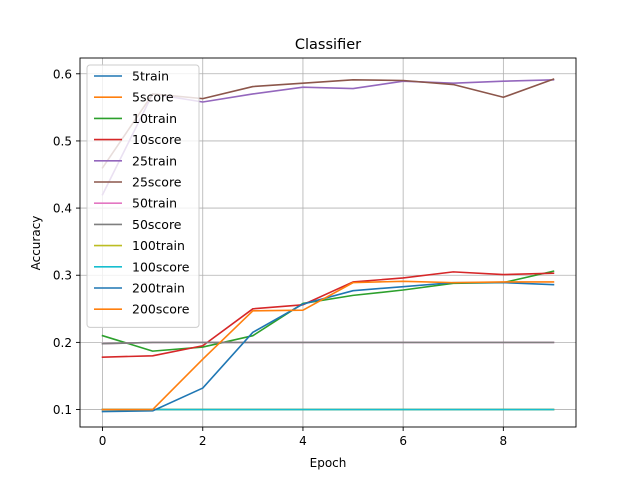 This screenshot has width=640, height=480. Describe the element at coordinates (154, 118) in the screenshot. I see `legend-label-10train: 10train` at that location.